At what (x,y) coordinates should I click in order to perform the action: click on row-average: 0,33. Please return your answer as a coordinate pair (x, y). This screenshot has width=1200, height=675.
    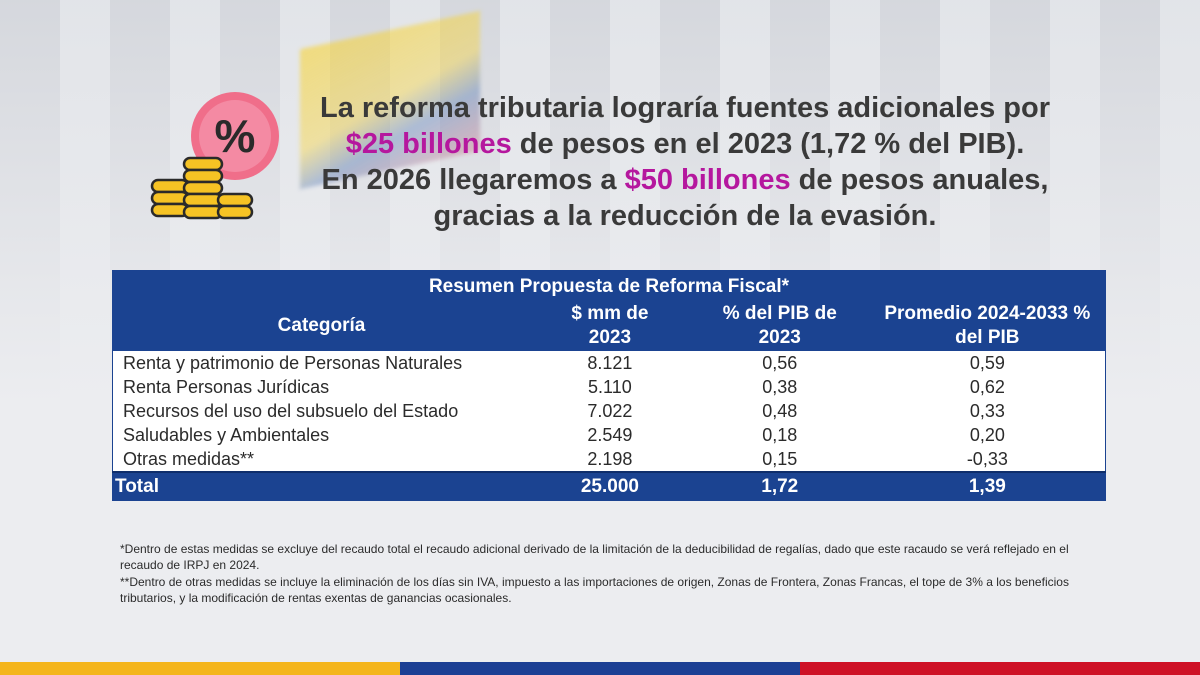
    Looking at the image, I should click on (987, 411).